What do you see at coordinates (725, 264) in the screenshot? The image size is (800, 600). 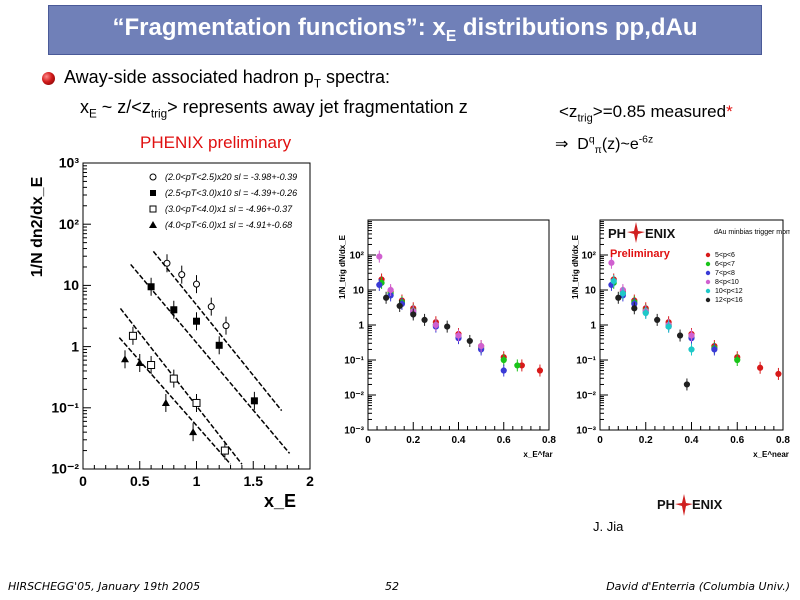 I see `legend-label: 6<p<7` at bounding box center [725, 264].